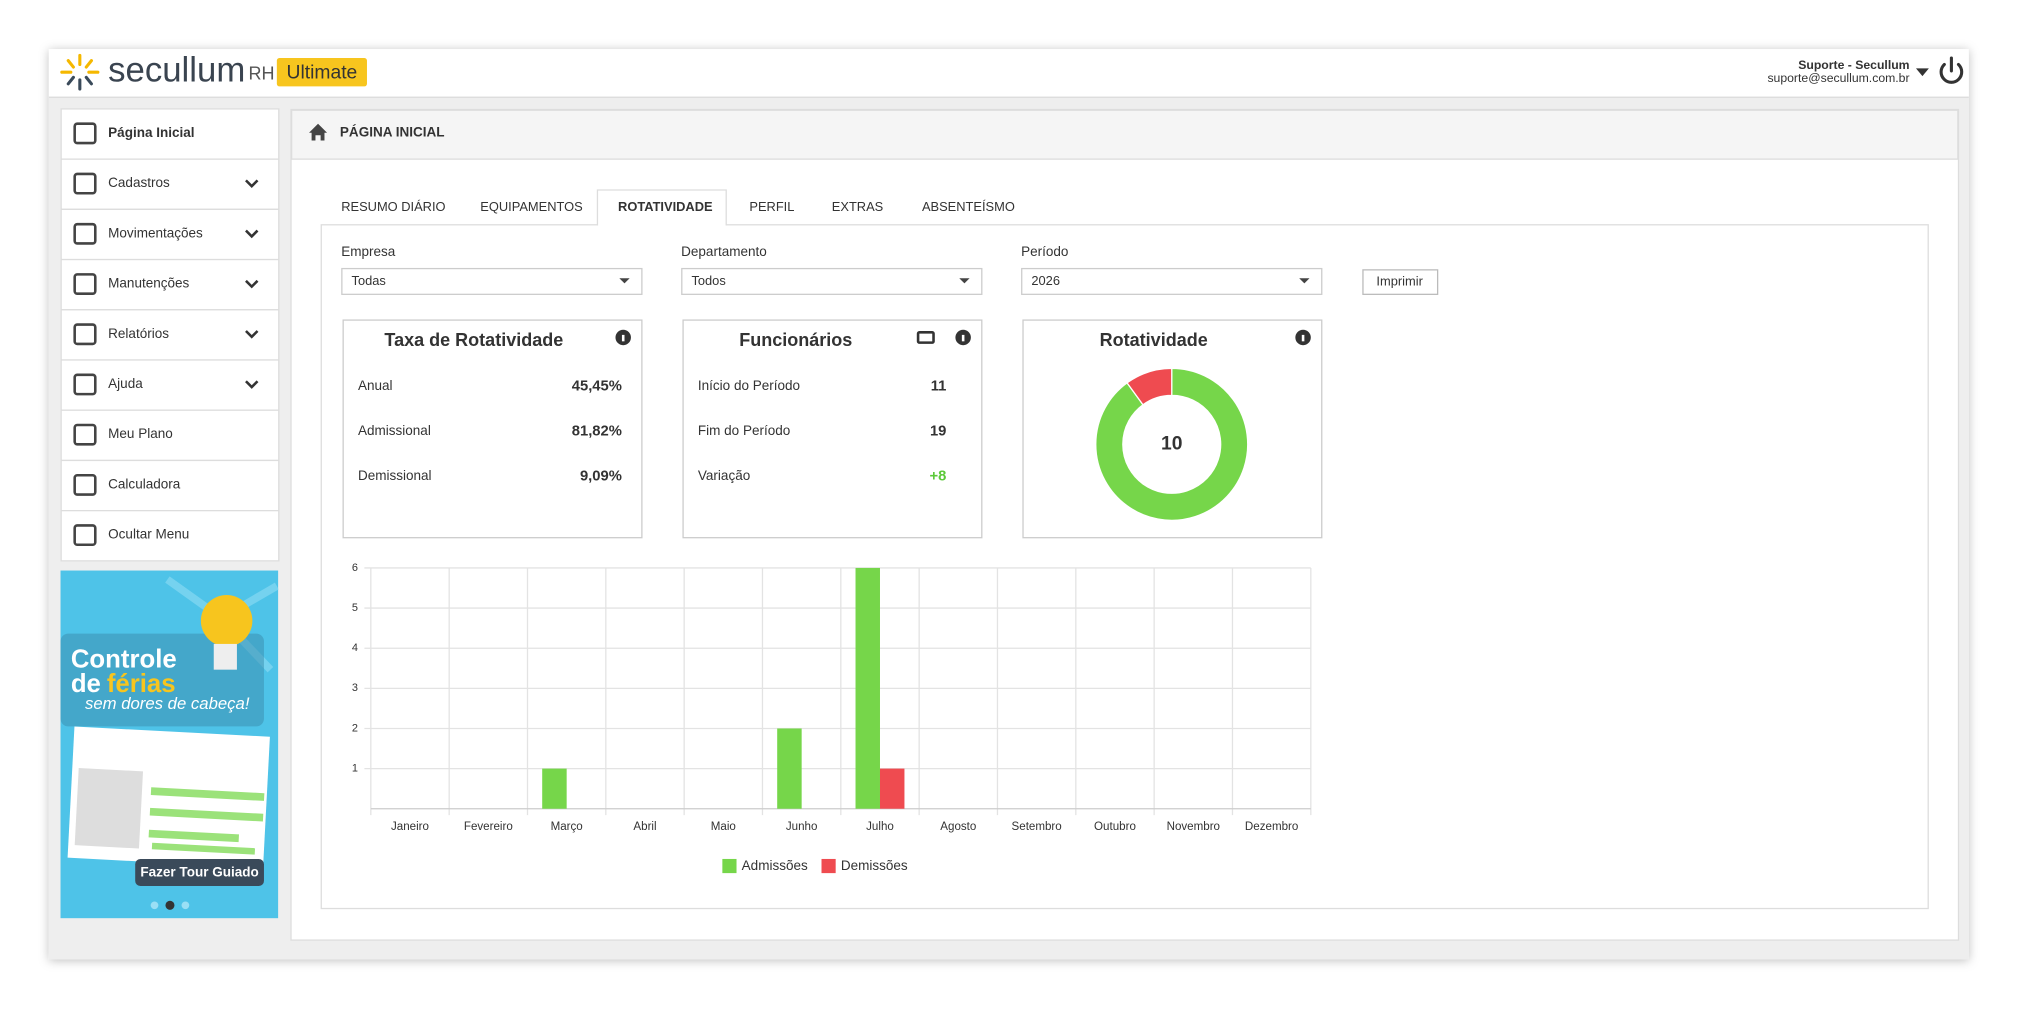  What do you see at coordinates (531, 206) in the screenshot?
I see `tab: EQUIPAMENTOS` at bounding box center [531, 206].